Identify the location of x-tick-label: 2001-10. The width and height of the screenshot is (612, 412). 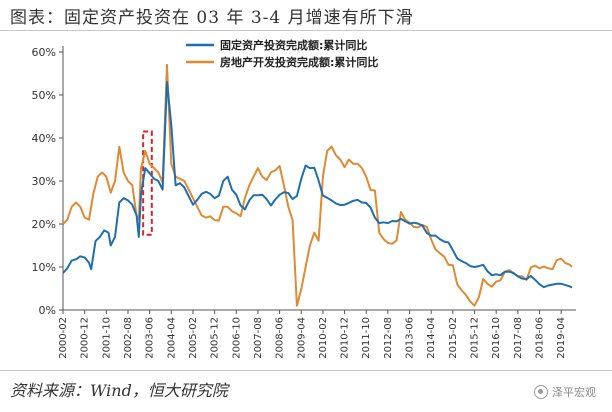
(106, 338).